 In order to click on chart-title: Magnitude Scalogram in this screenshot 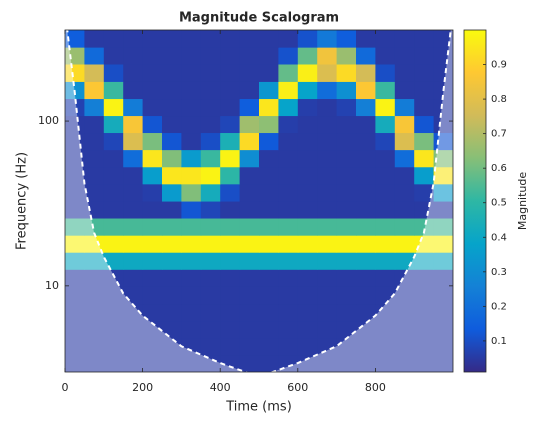, I will do `click(259, 18)`.